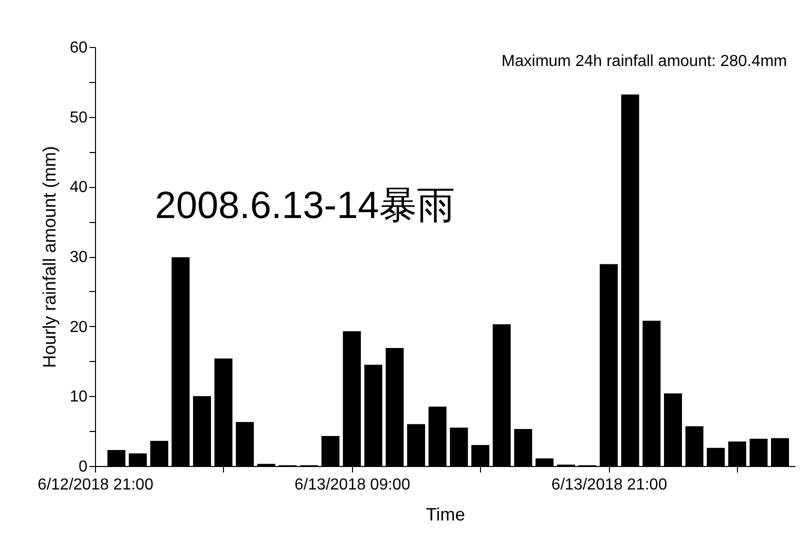 This screenshot has height=543, width=800. I want to click on x-tick-label: 6/13/2018 21:00, so click(609, 485).